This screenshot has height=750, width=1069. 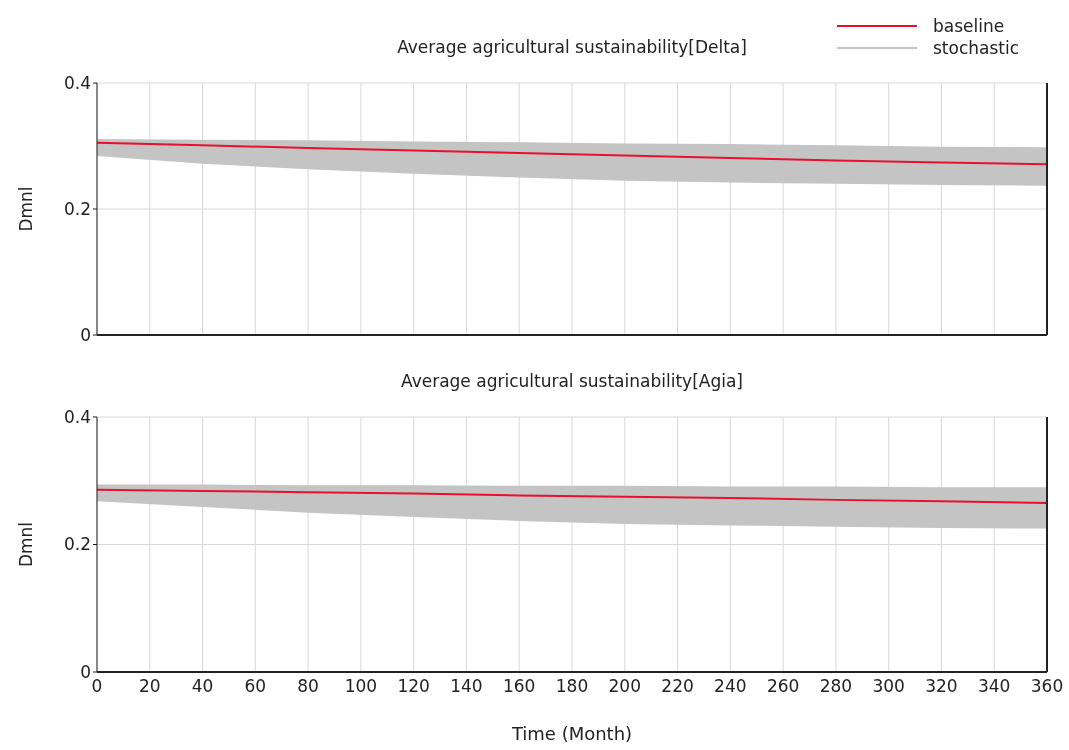 I want to click on x-tick-label: 240, so click(x=730, y=686).